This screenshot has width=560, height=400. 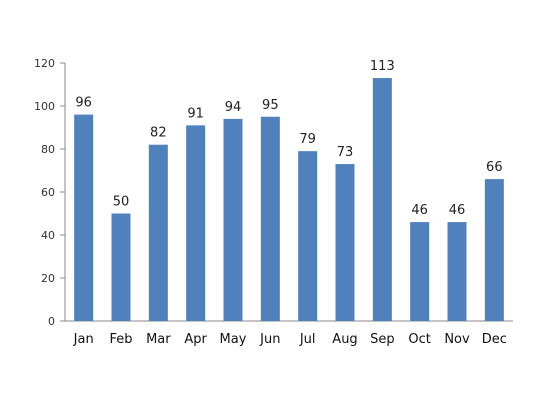 I want to click on x-tick-label: Jun, so click(x=269, y=339).